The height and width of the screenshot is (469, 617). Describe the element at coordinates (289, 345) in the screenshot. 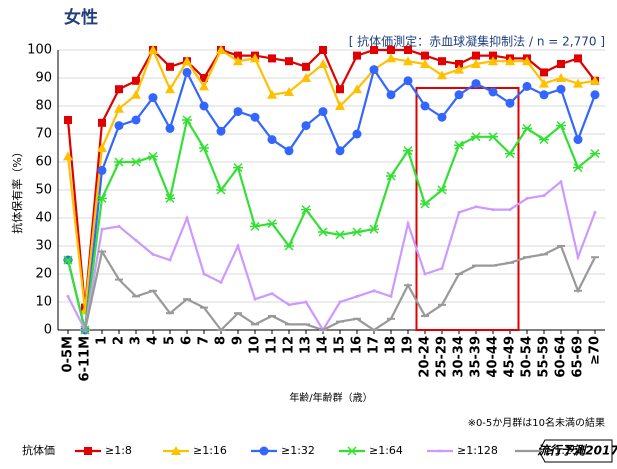

I see `x-tick-label: 12` at that location.